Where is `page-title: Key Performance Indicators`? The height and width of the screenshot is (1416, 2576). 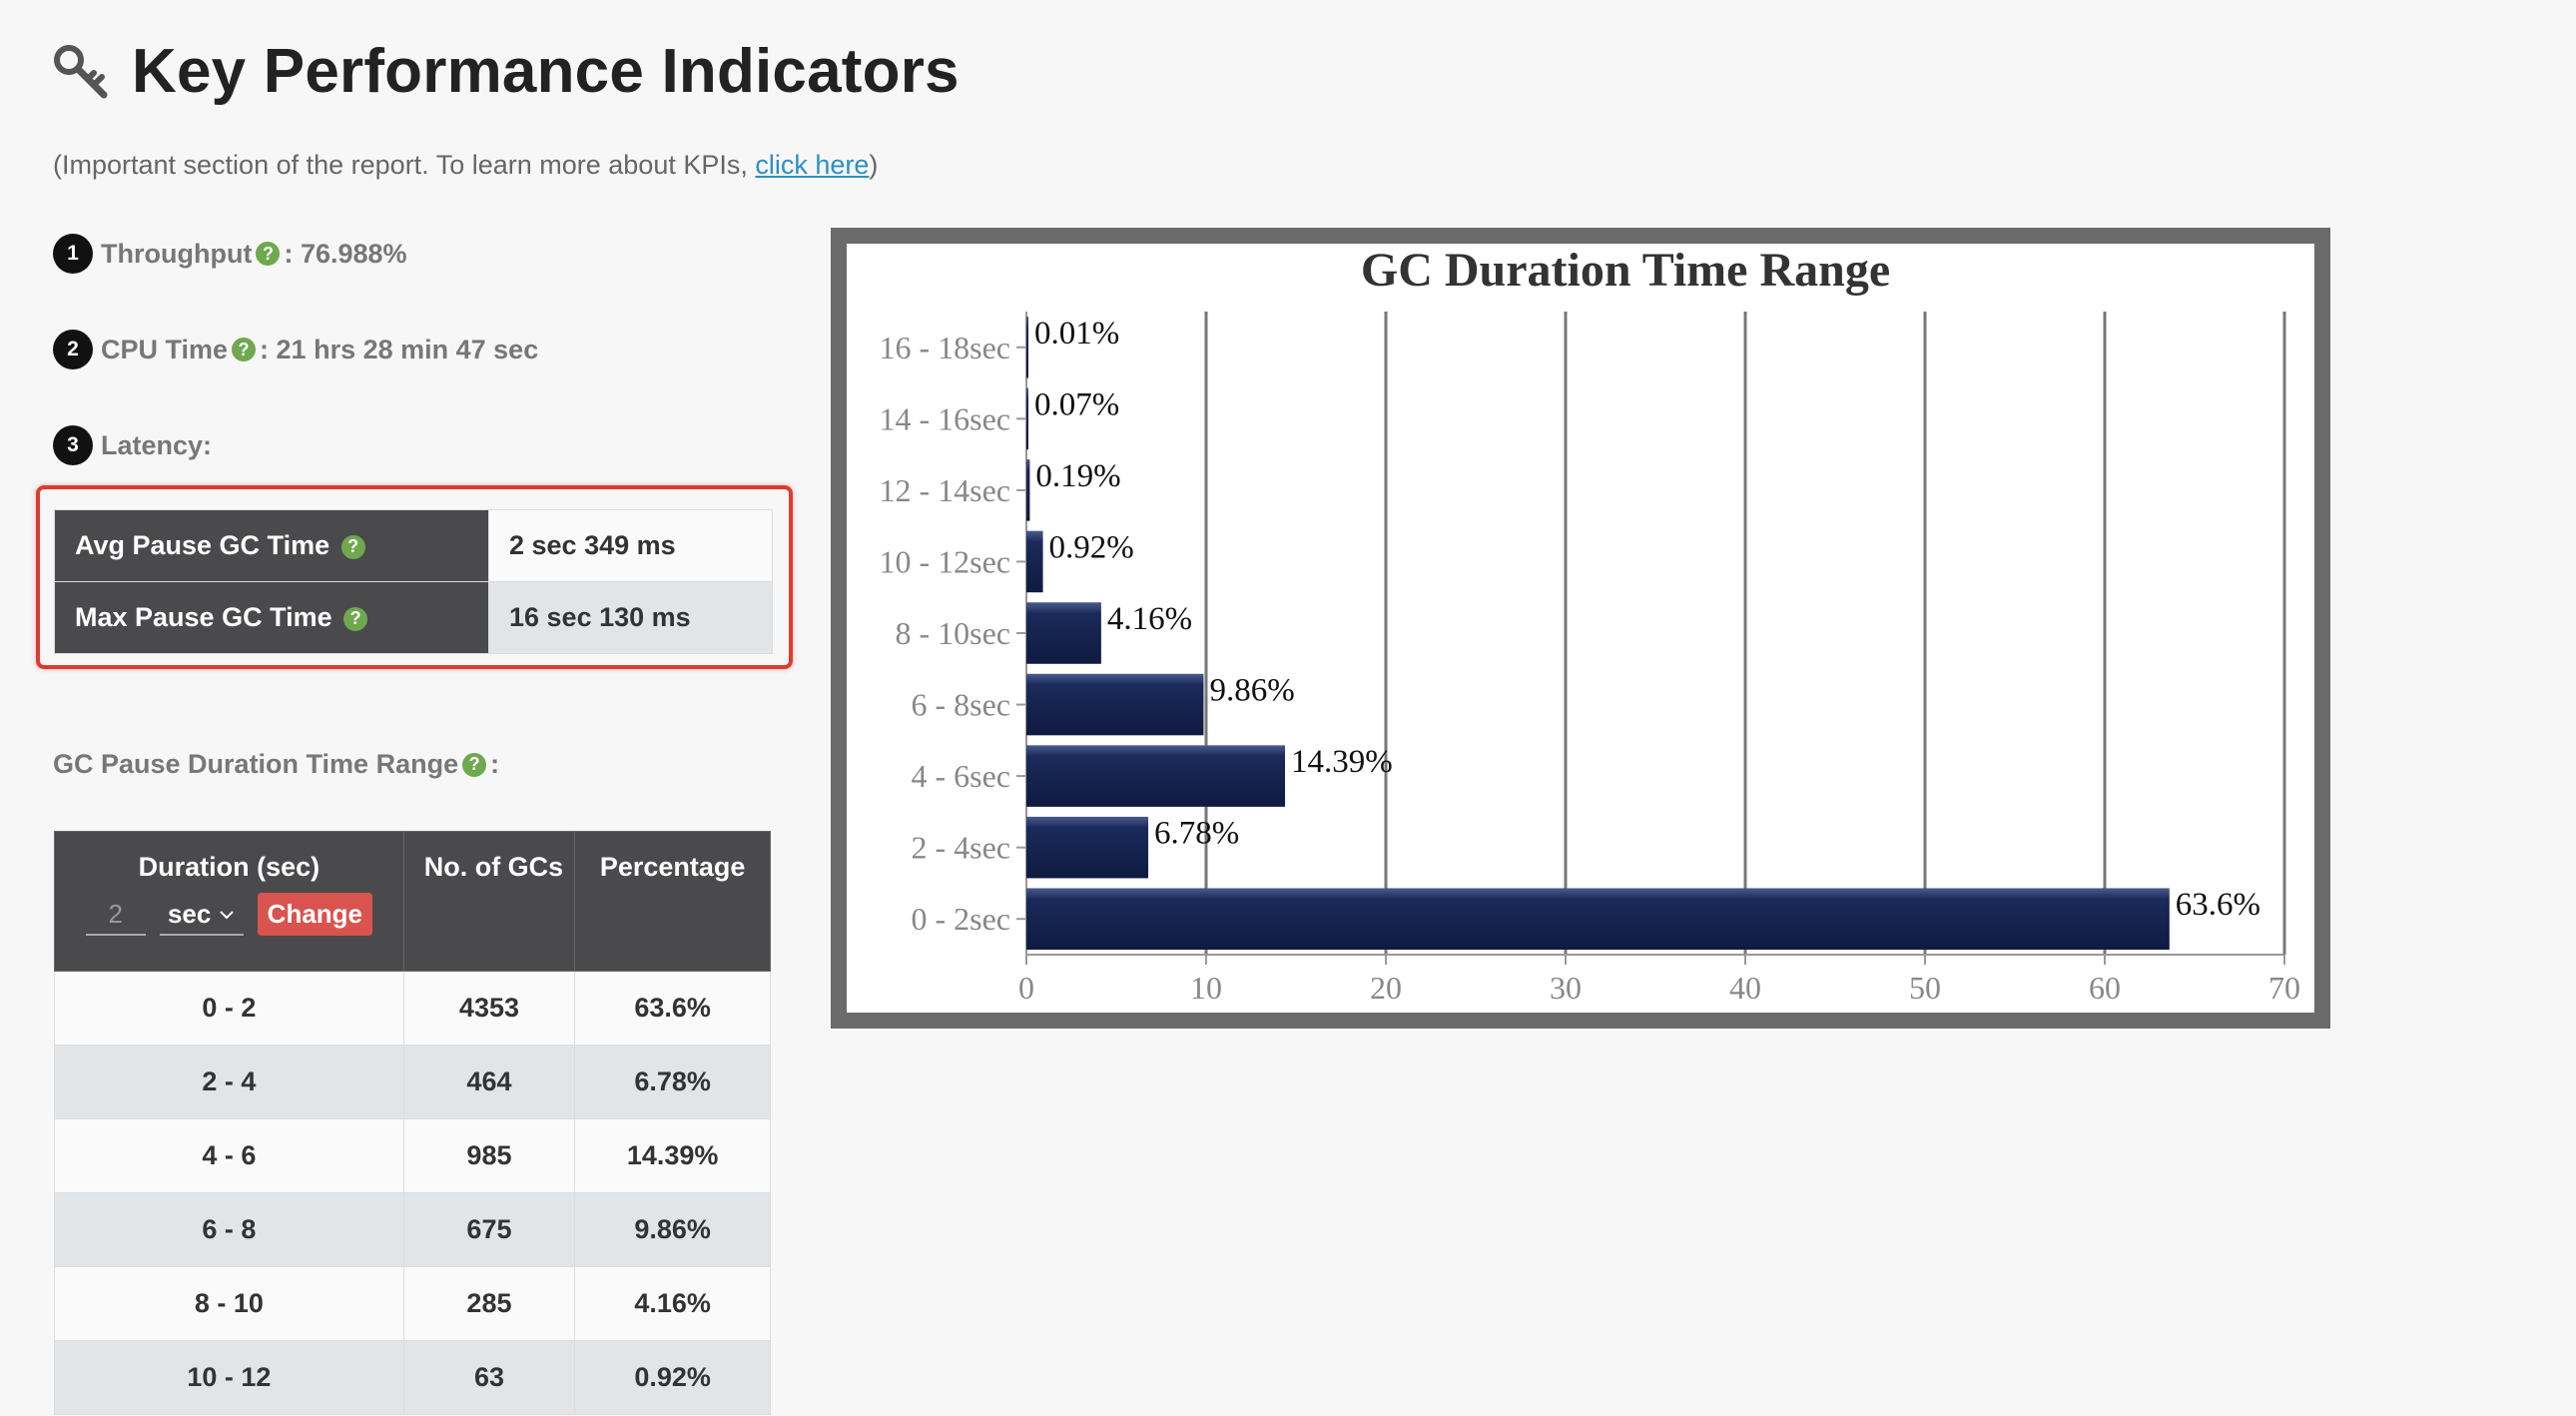 page-title: Key Performance Indicators is located at coordinates (546, 72).